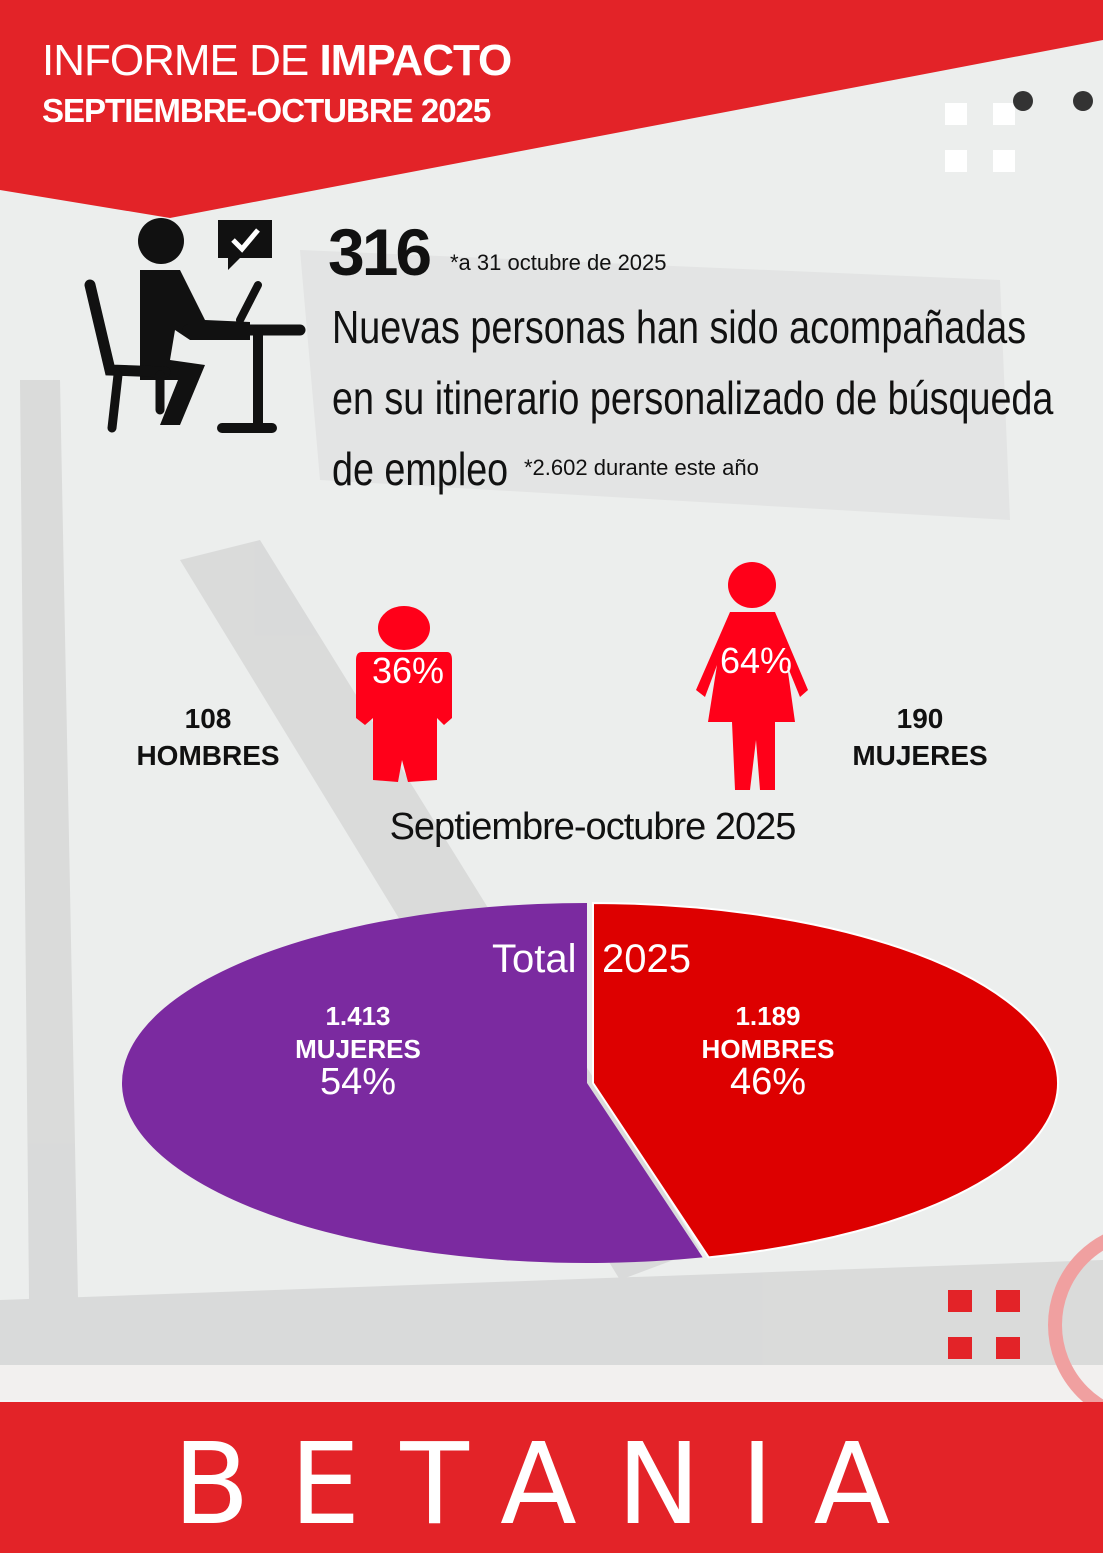 The width and height of the screenshot is (1103, 1553). I want to click on betania-logo: BETANIA, so click(551, 1485).